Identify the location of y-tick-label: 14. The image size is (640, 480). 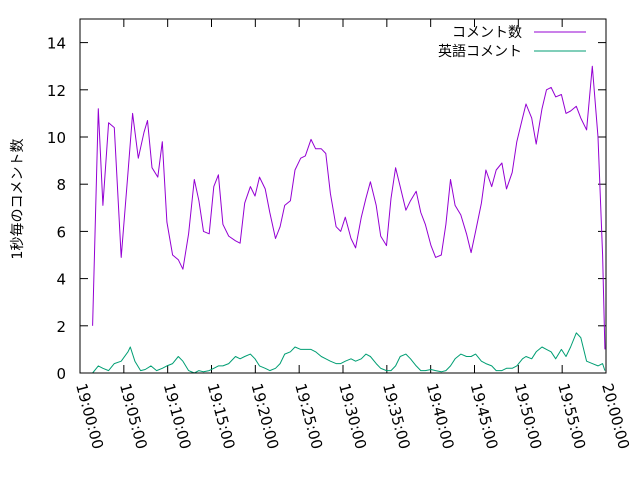
(56, 44).